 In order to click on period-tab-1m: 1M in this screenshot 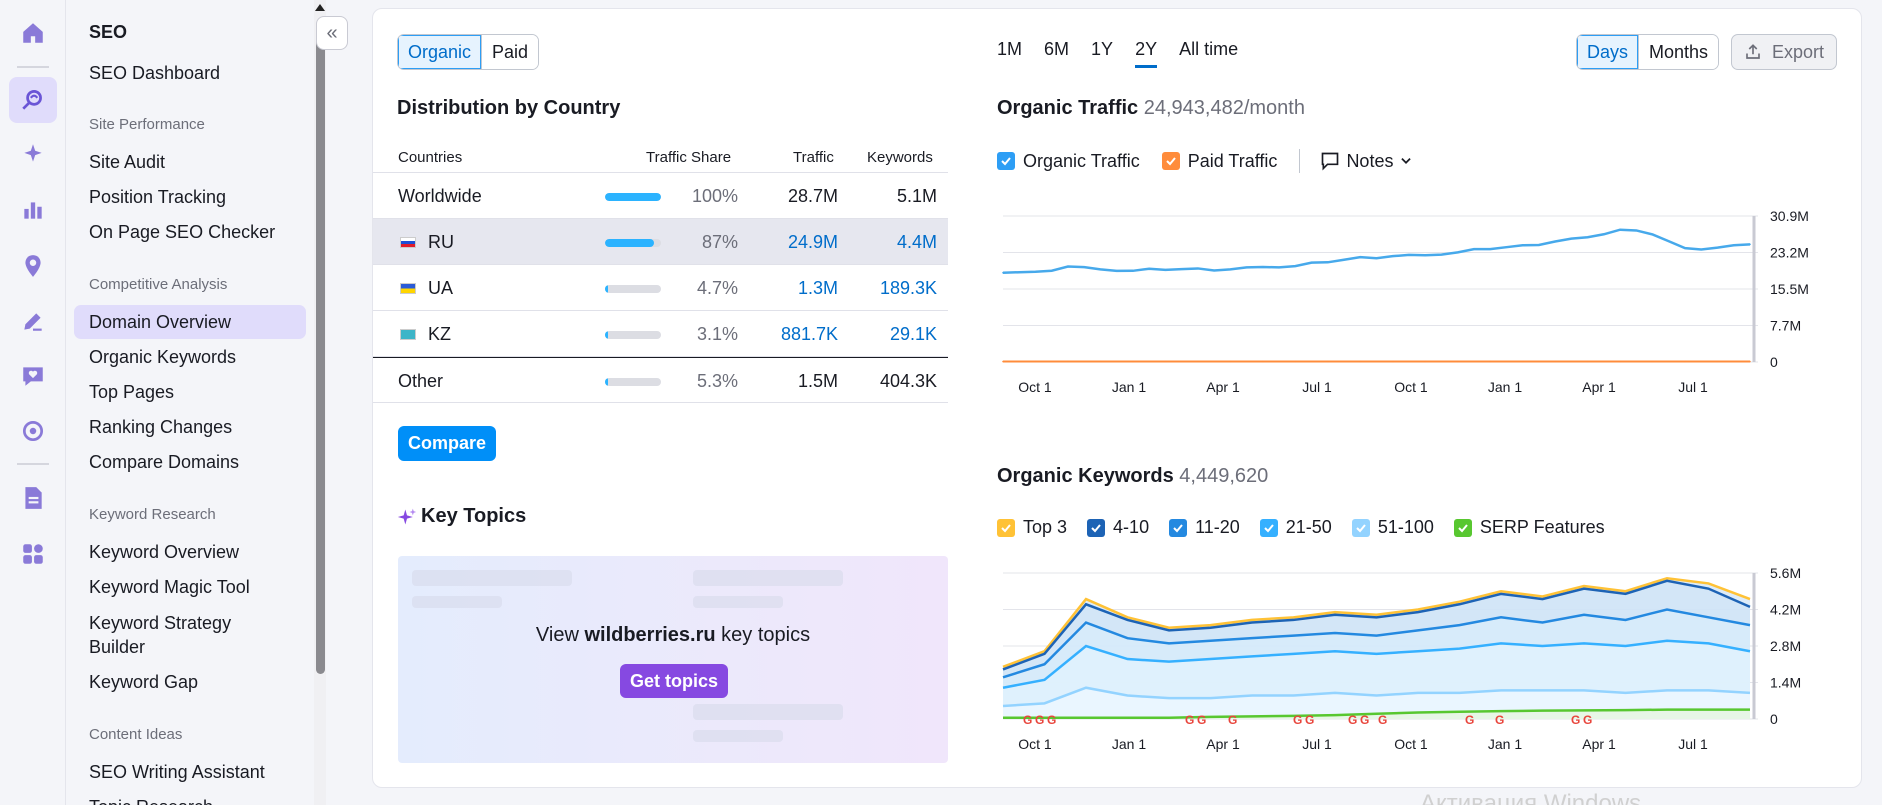, I will do `click(1010, 49)`.